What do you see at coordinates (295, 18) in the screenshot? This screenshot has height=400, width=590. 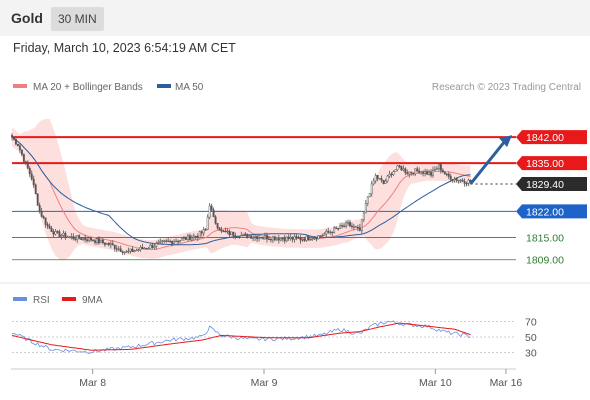 I see `top-bar: Gold 30 MIN` at bounding box center [295, 18].